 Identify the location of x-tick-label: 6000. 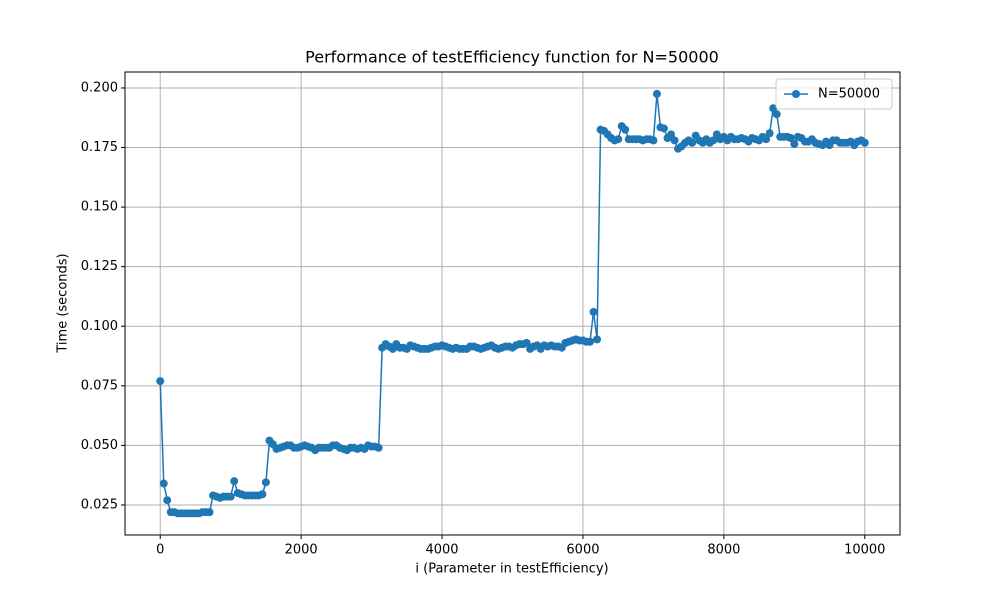
(582, 550).